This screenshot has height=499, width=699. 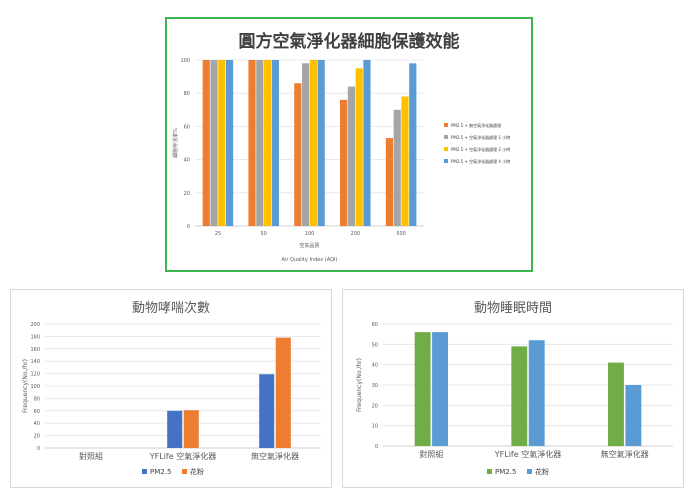 What do you see at coordinates (35, 337) in the screenshot?
I see `y-tick-label: 180` at bounding box center [35, 337].